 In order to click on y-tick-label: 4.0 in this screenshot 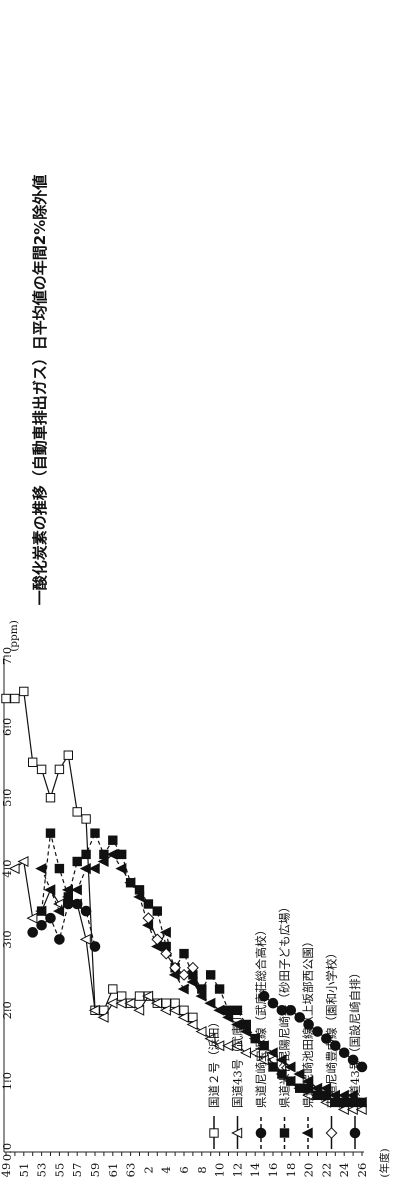, I will do `click(7, 868)`.